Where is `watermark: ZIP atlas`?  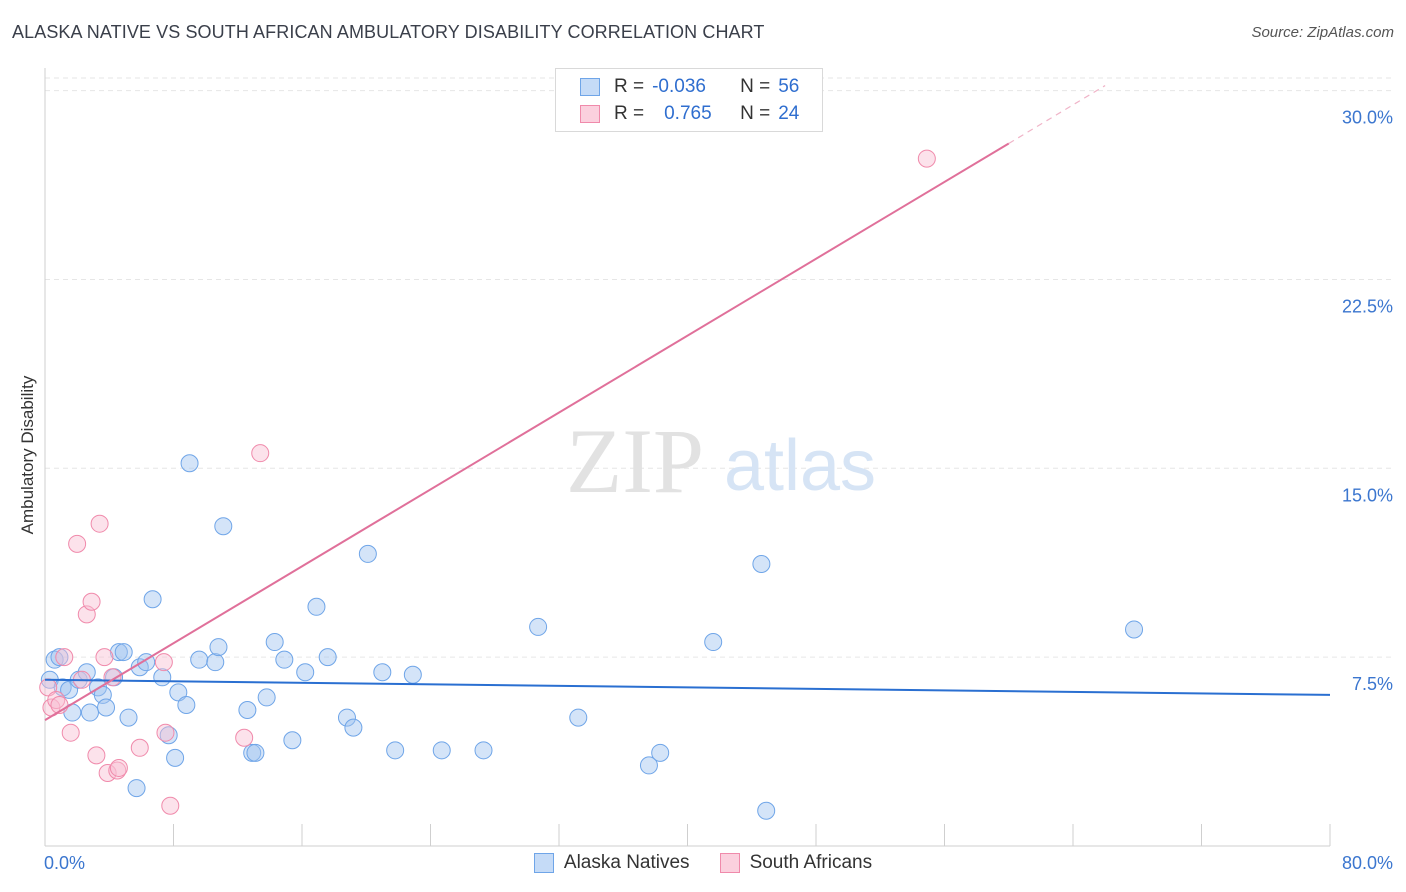
watermark: ZIP atlas is located at coordinates (721, 461).